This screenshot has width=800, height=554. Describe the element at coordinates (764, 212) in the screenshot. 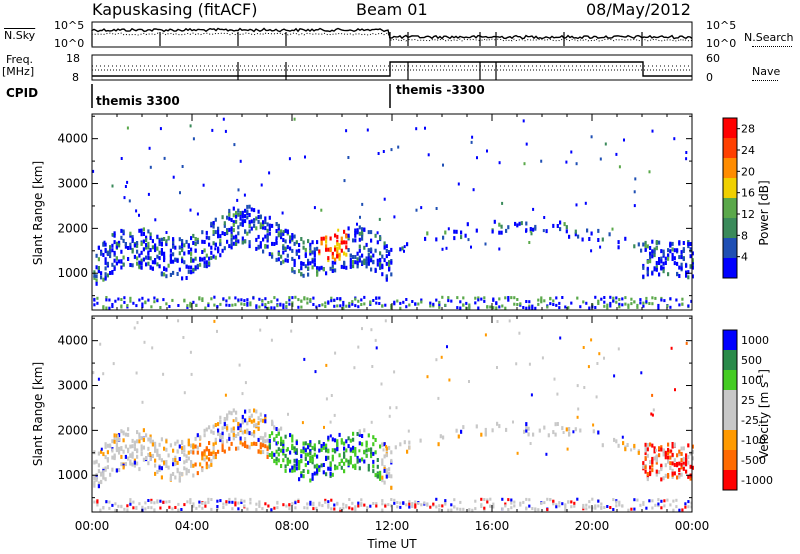

I see `svg-text: Power [dB]` at that location.